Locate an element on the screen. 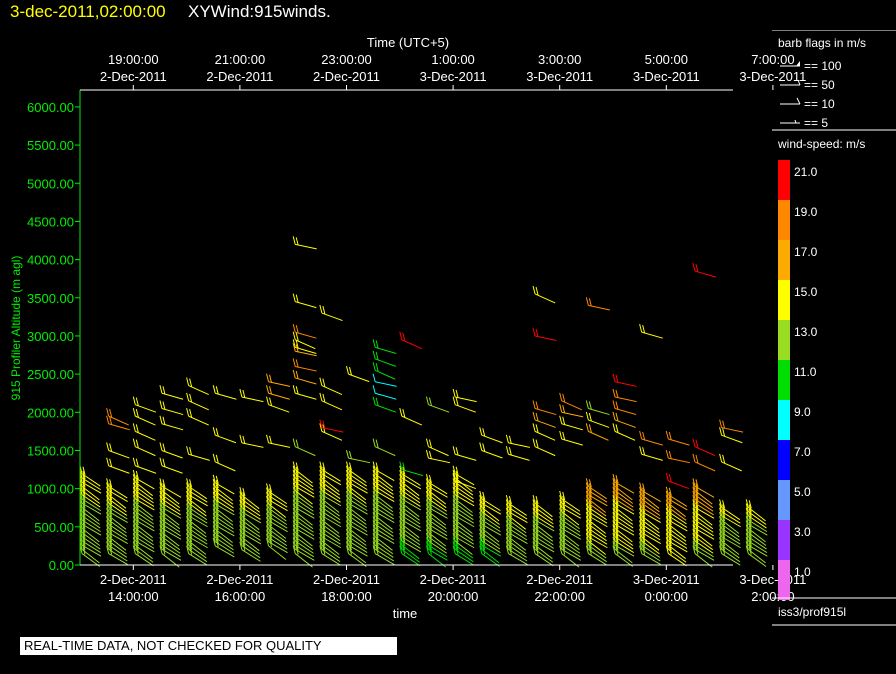 This screenshot has height=674, width=896. x-tick-time: 0:00:00 is located at coordinates (666, 596).